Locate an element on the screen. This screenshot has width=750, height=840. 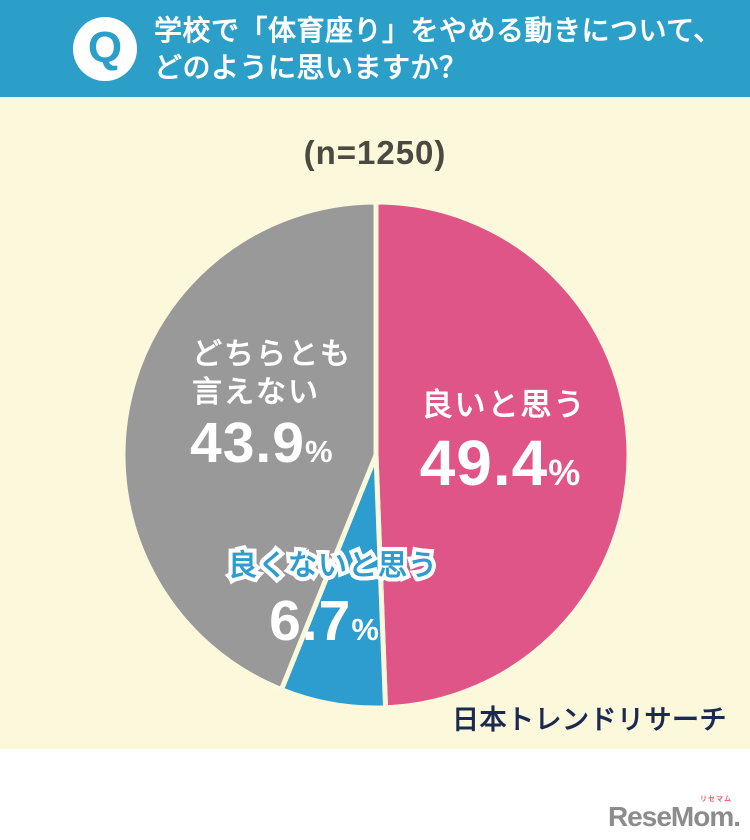
pie-label-good: 良いと思う is located at coordinates (504, 405).